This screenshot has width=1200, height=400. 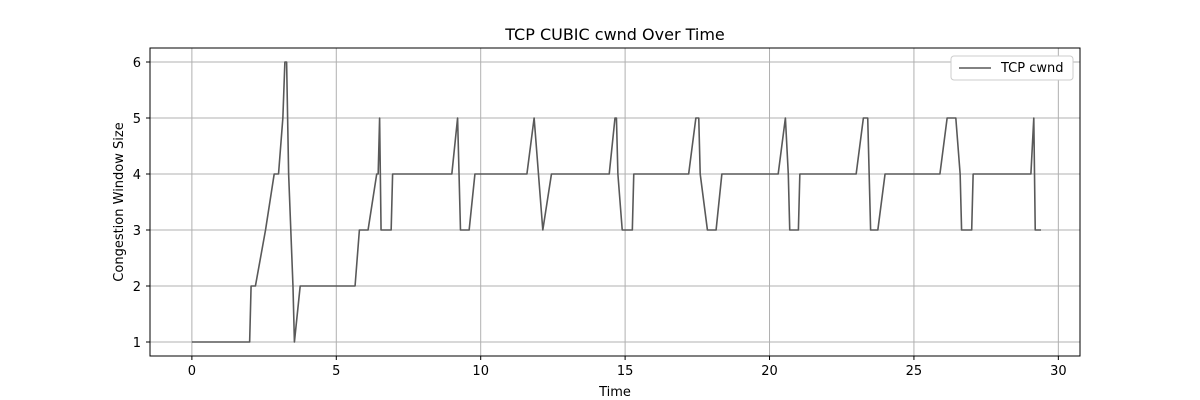 I want to click on x-tick-label: 15, so click(x=625, y=371).